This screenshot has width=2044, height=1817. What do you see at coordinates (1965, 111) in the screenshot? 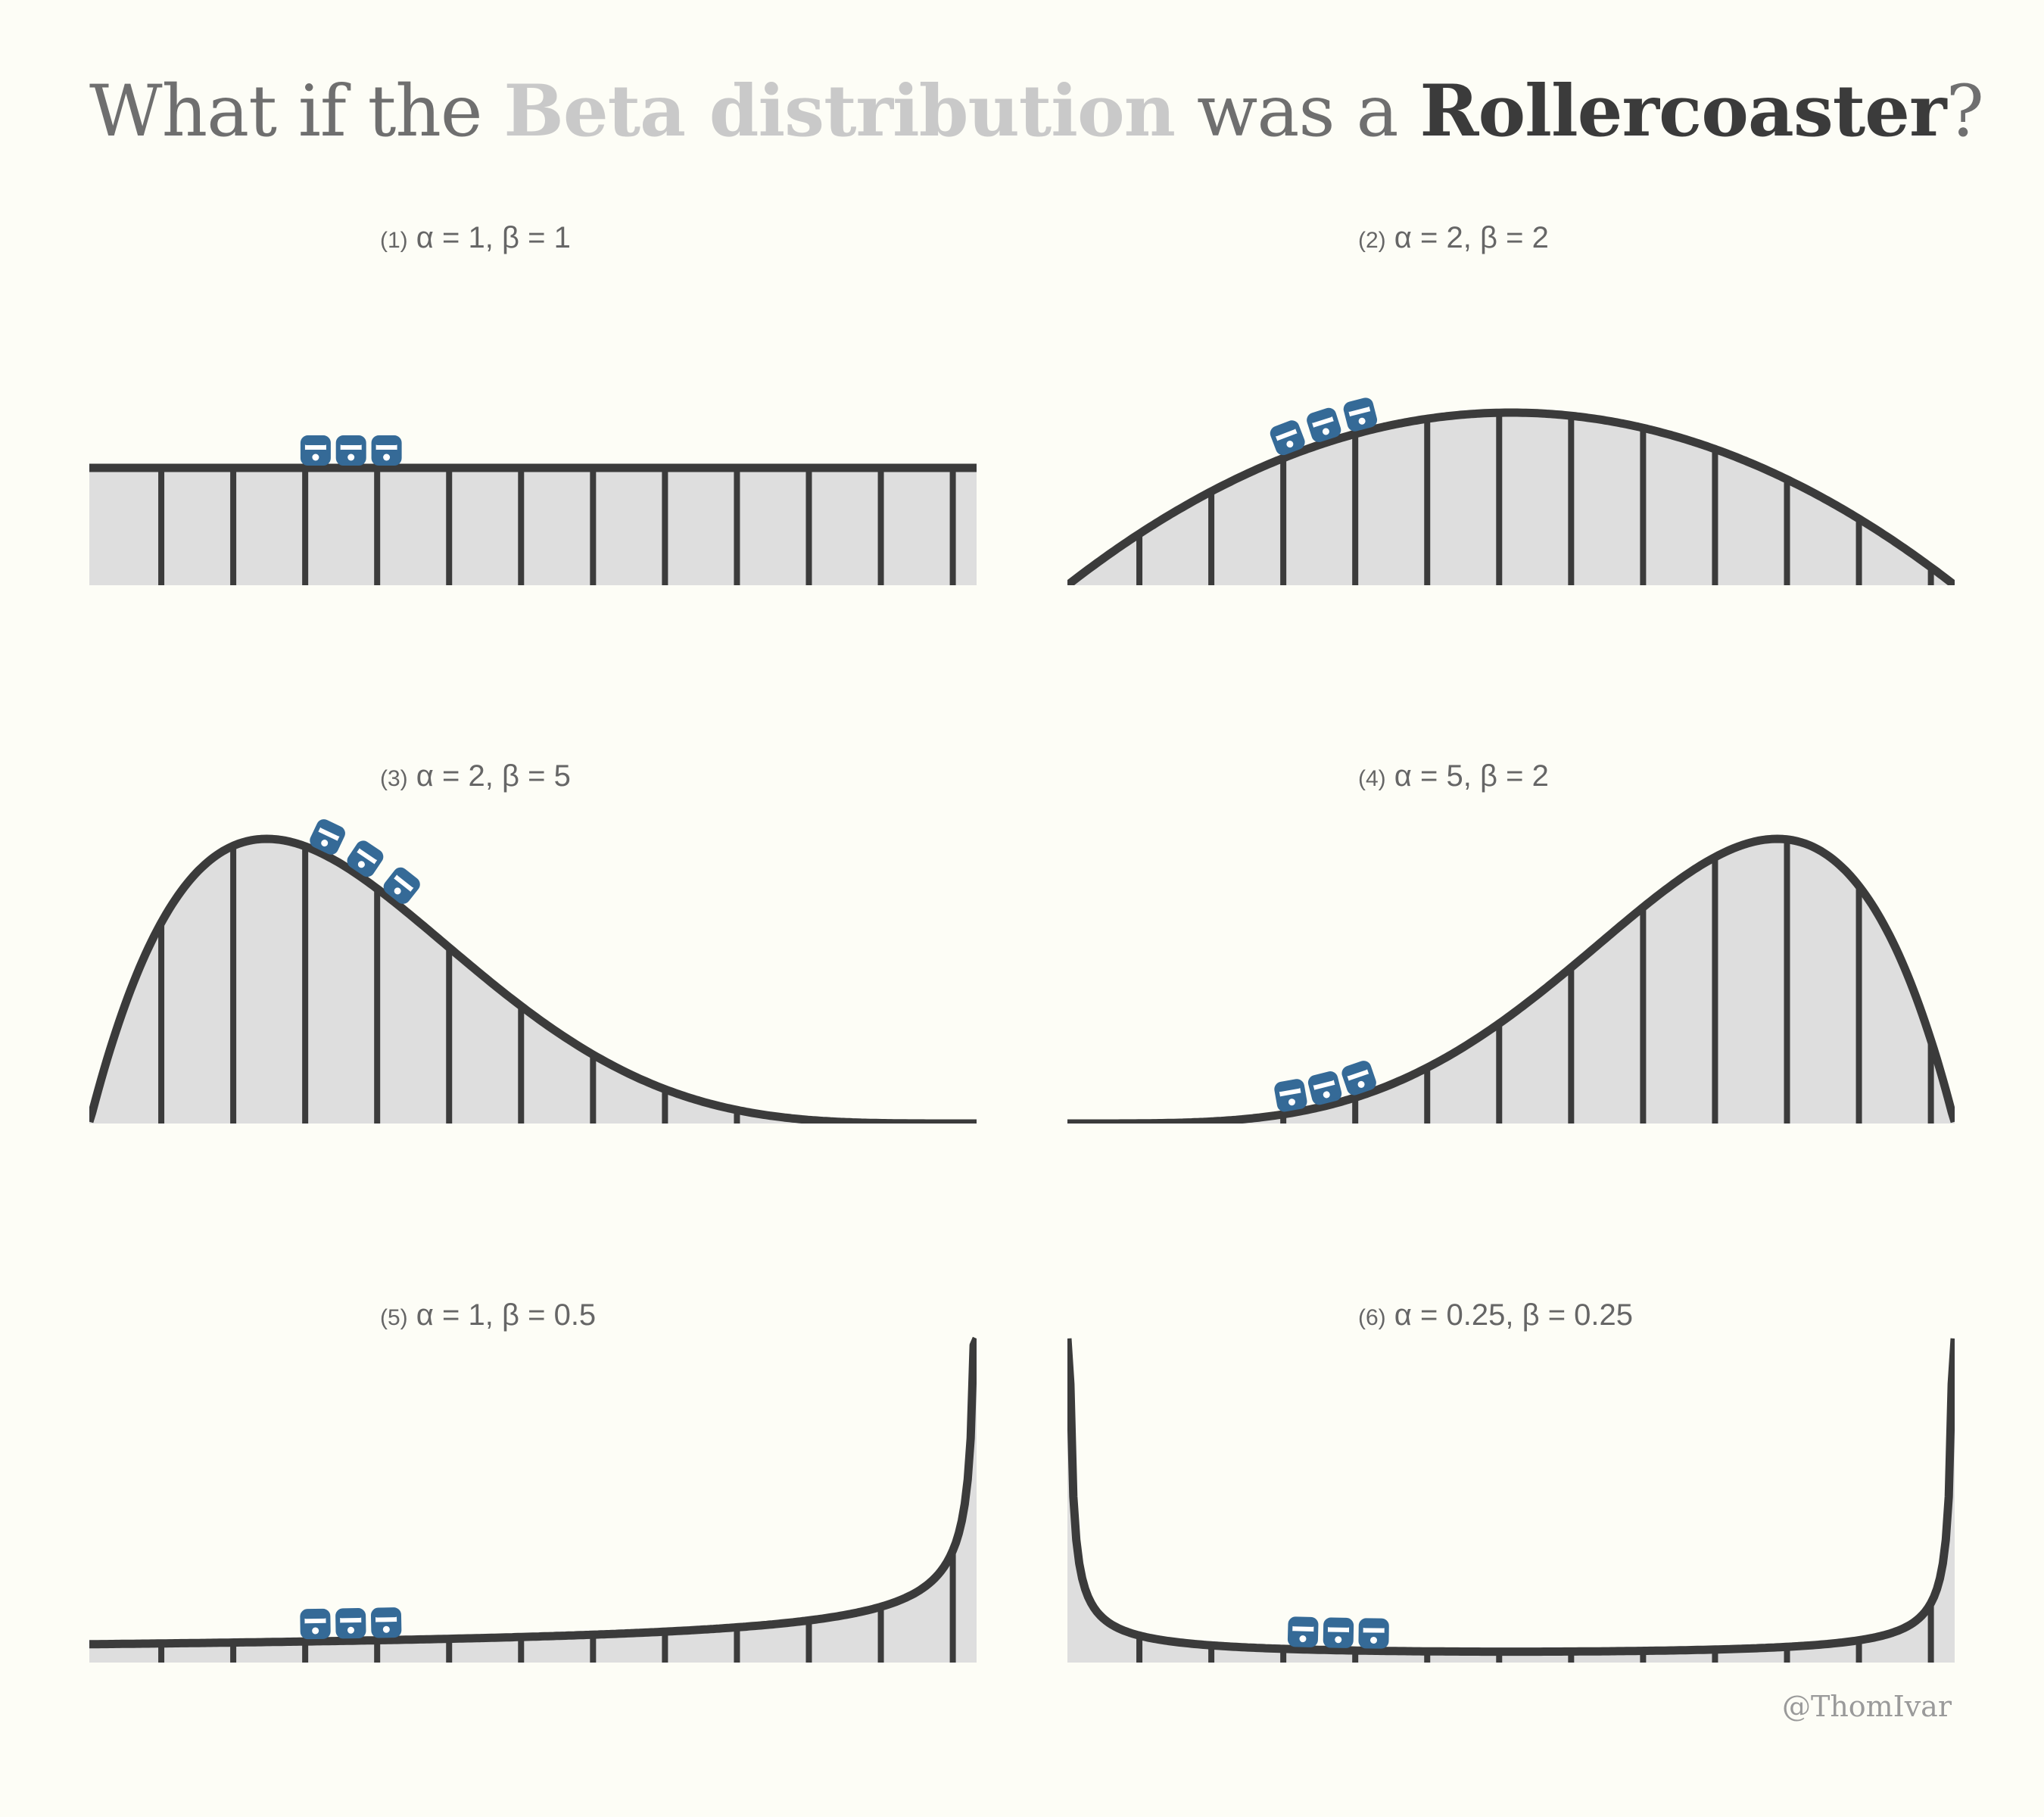
I see `title-part-5: ?` at bounding box center [1965, 111].